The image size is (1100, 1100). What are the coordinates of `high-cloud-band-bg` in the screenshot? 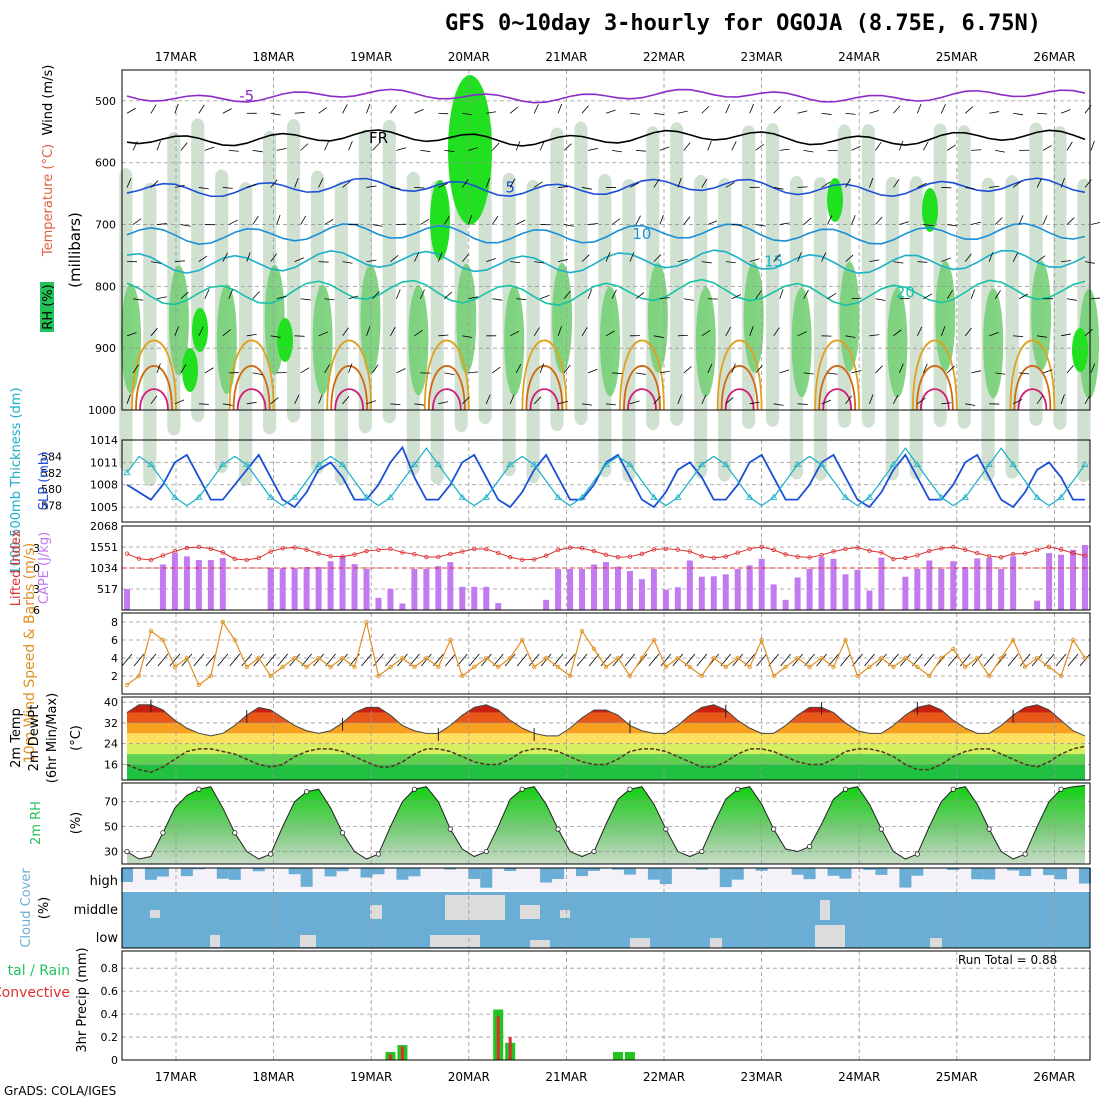 It's located at (606, 879).